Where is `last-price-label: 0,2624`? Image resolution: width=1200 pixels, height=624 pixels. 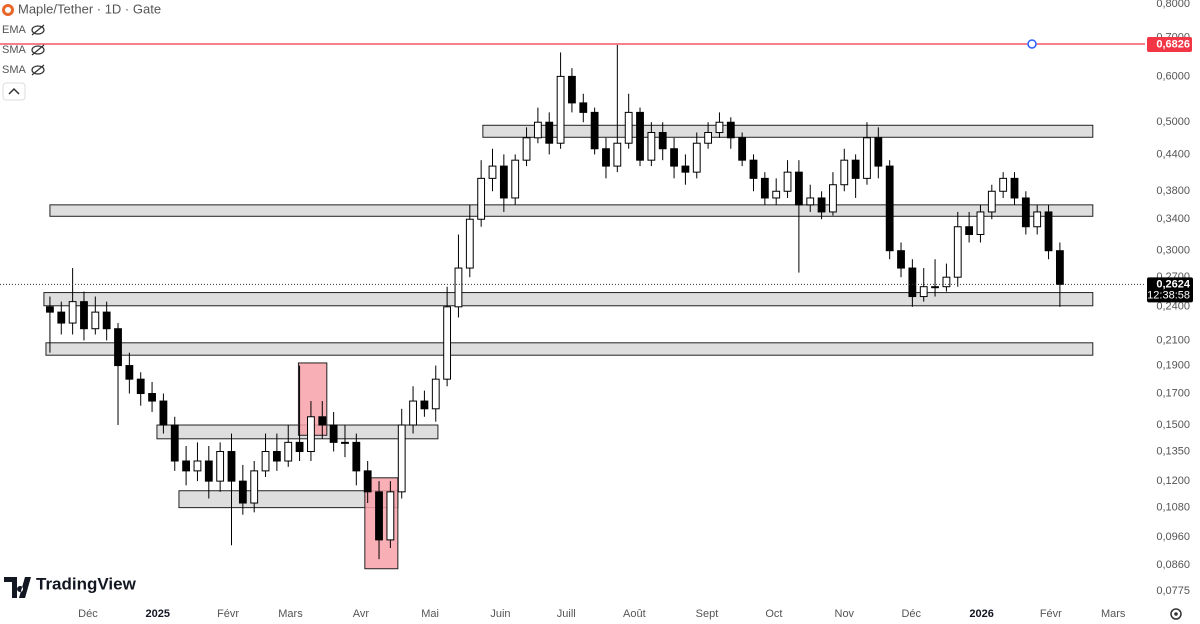 last-price-label: 0,2624 is located at coordinates (1173, 284).